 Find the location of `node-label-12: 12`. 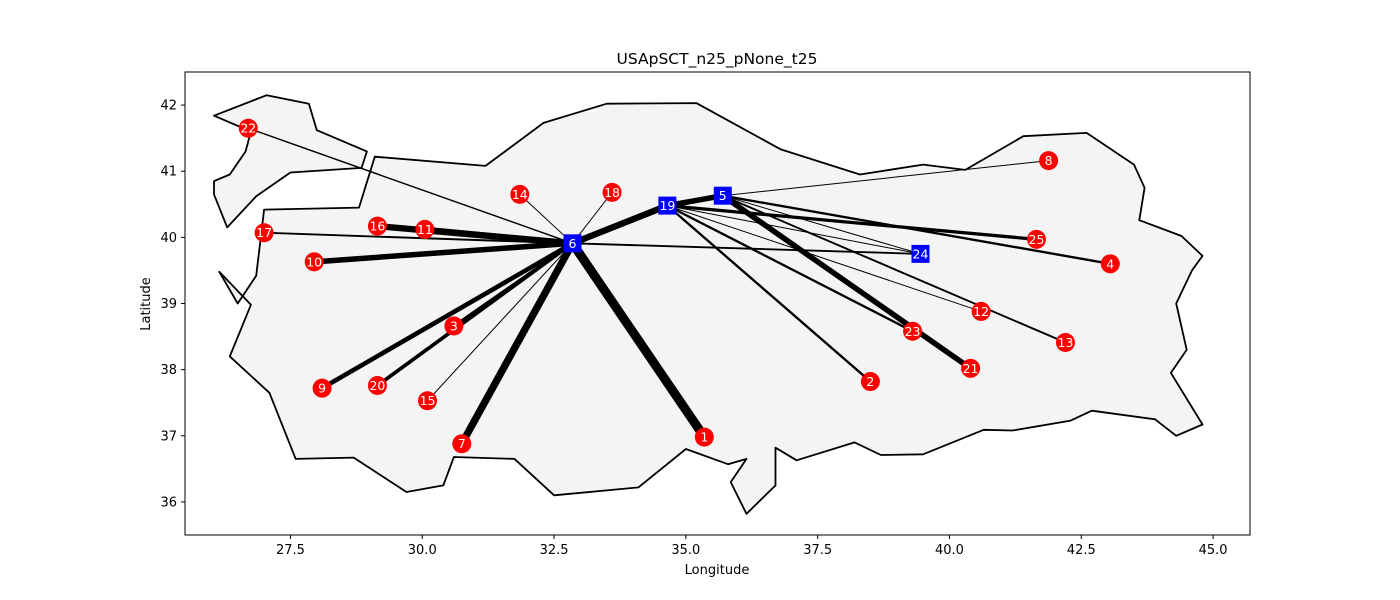

node-label-12: 12 is located at coordinates (981, 311).